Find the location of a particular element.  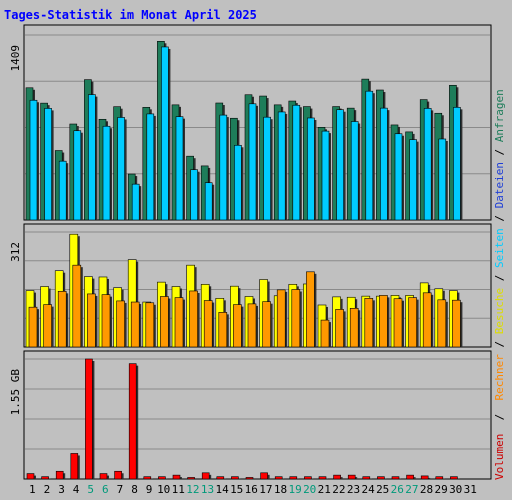

x-tick-label: 19 is located at coordinates (294, 489).